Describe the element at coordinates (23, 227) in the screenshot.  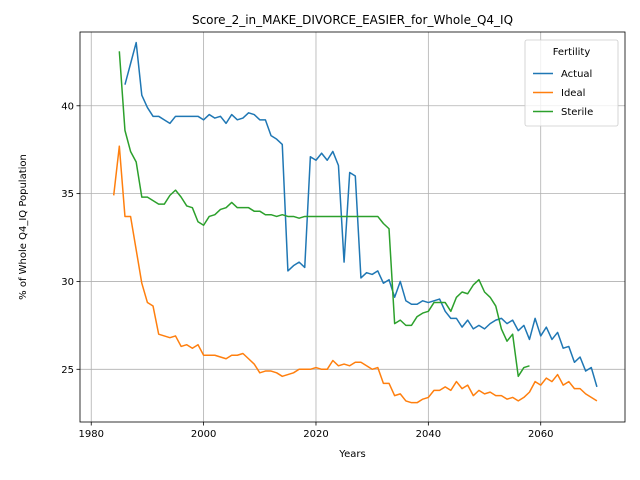
I see `y-axis-label: % of Whole Q4_IQ Population` at that location.